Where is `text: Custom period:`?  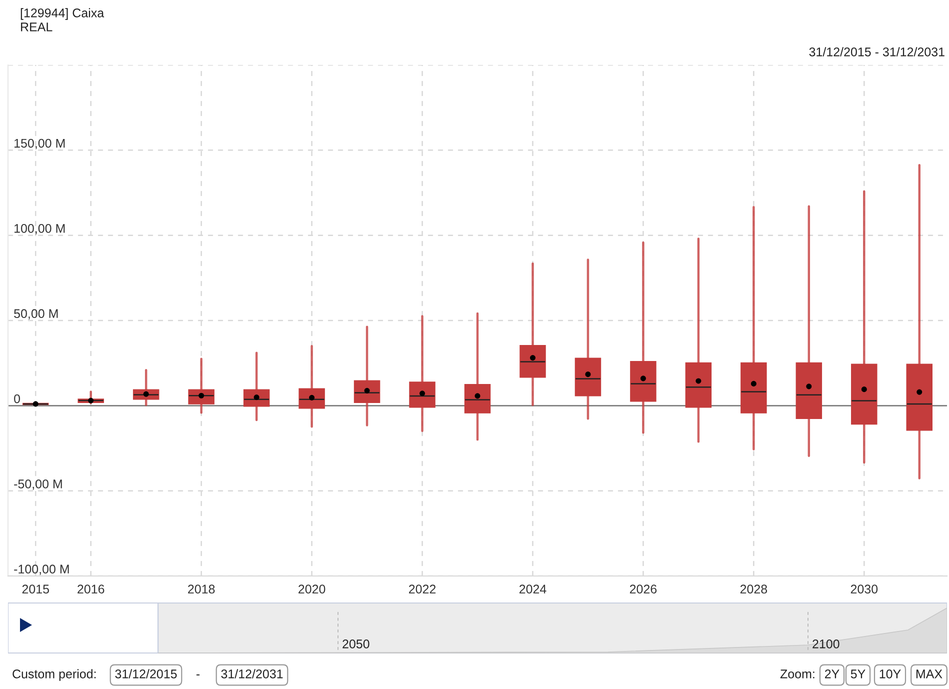 text: Custom period: is located at coordinates (54, 675).